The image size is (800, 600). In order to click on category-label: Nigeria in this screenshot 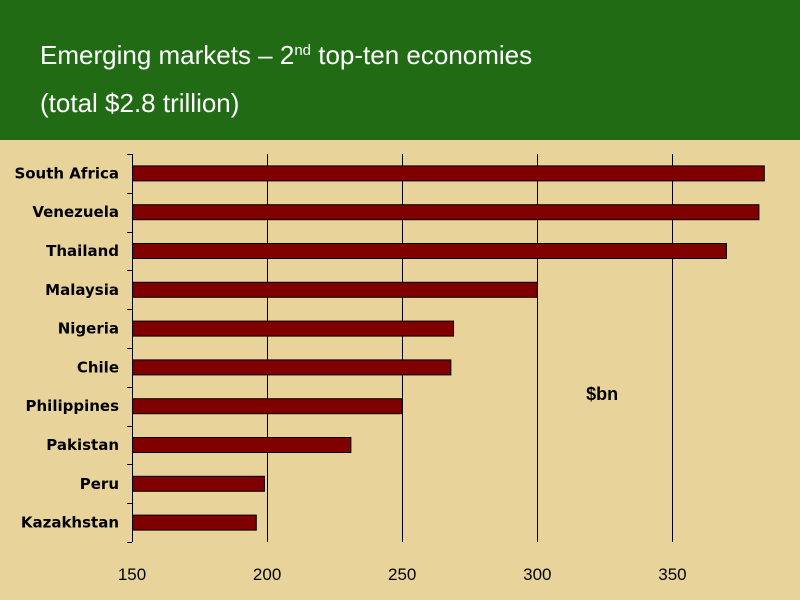, I will do `click(88, 329)`.